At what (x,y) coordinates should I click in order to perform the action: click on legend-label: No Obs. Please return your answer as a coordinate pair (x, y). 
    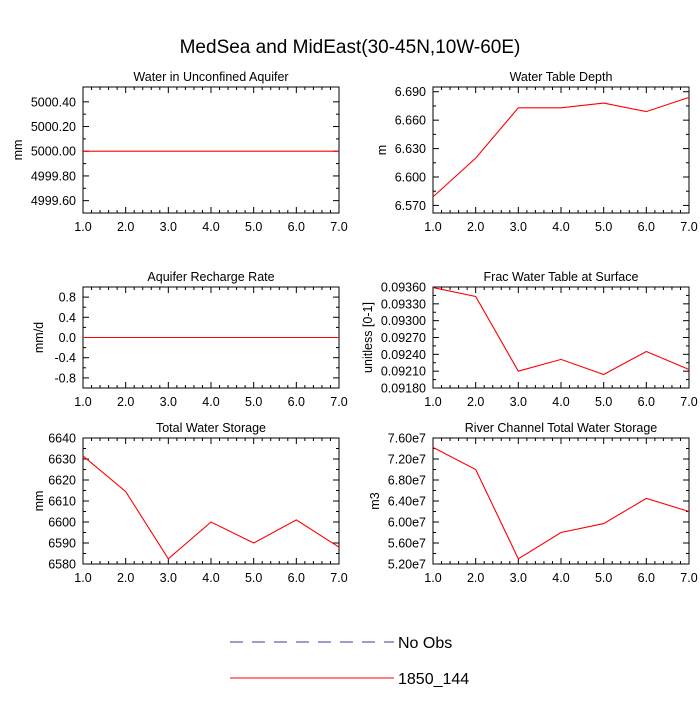
    Looking at the image, I should click on (425, 643).